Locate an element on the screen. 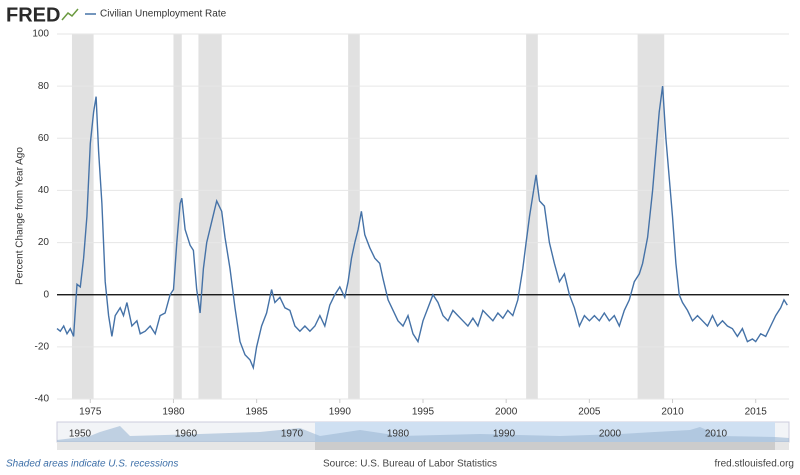 The image size is (800, 475). x-tick-label: 2010 is located at coordinates (672, 412).